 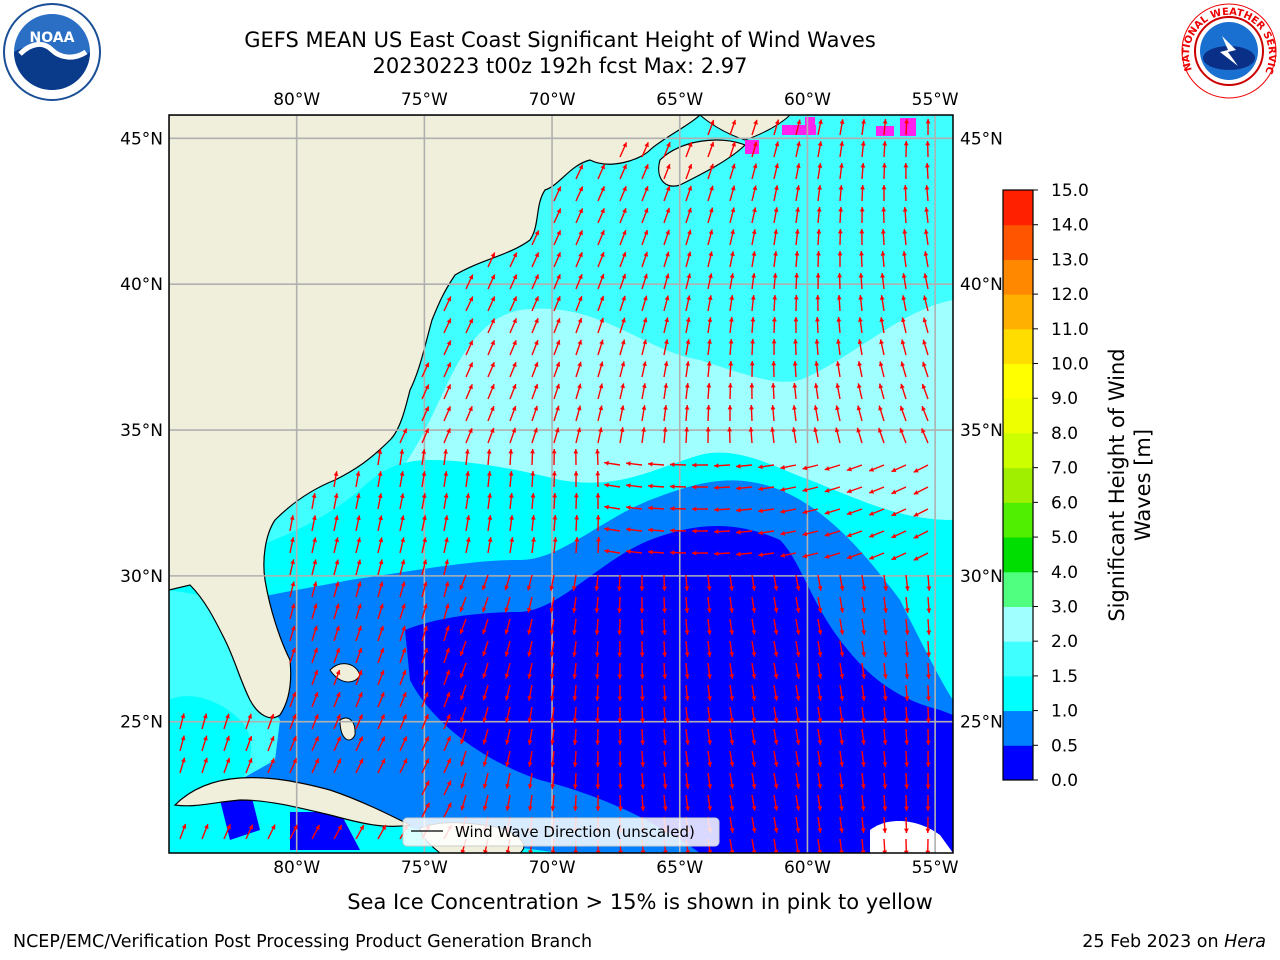 What do you see at coordinates (981, 723) in the screenshot?
I see `lat-label-right: 25°N` at bounding box center [981, 723].